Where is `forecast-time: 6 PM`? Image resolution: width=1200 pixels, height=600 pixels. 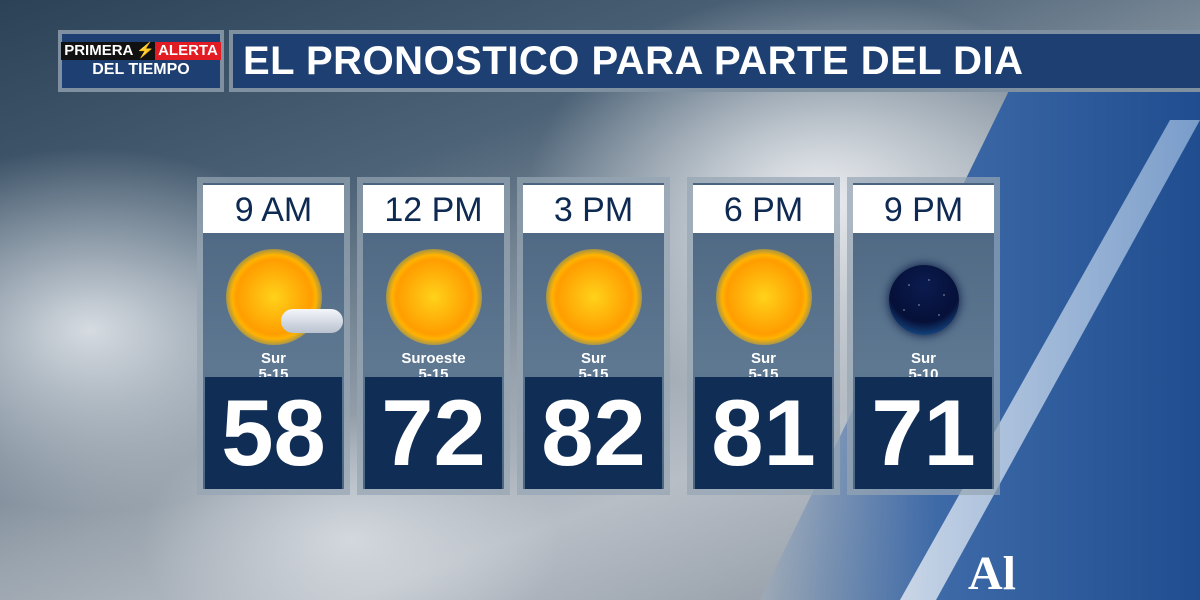
forecast-time: 6 PM is located at coordinates (763, 209).